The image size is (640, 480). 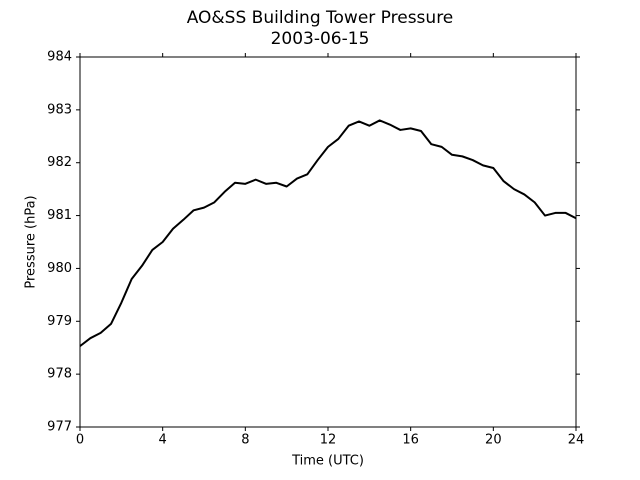 What do you see at coordinates (328, 440) in the screenshot?
I see `x-tick-label: 12` at bounding box center [328, 440].